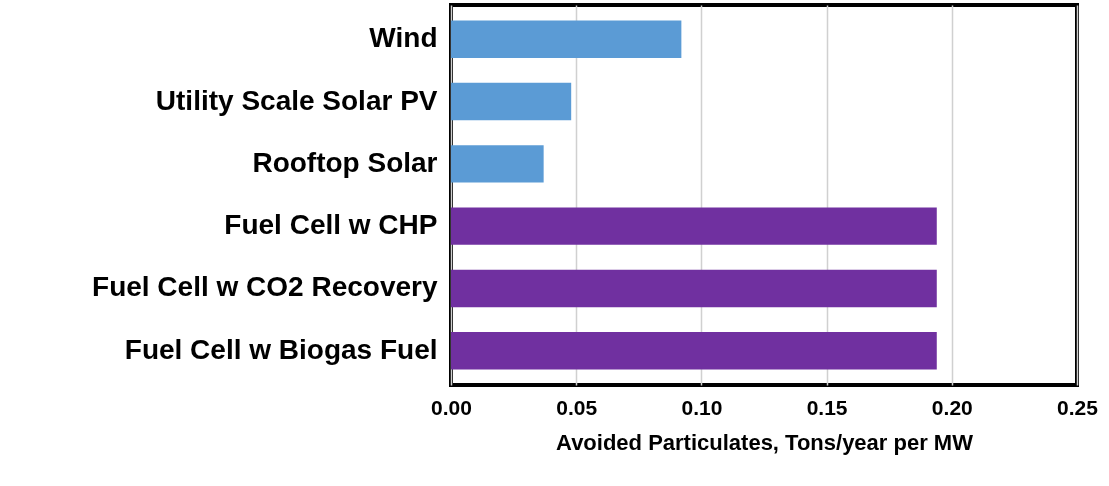 The height and width of the screenshot is (486, 1109). What do you see at coordinates (577, 407) in the screenshot?
I see `x-tick-label: 0.05` at bounding box center [577, 407].